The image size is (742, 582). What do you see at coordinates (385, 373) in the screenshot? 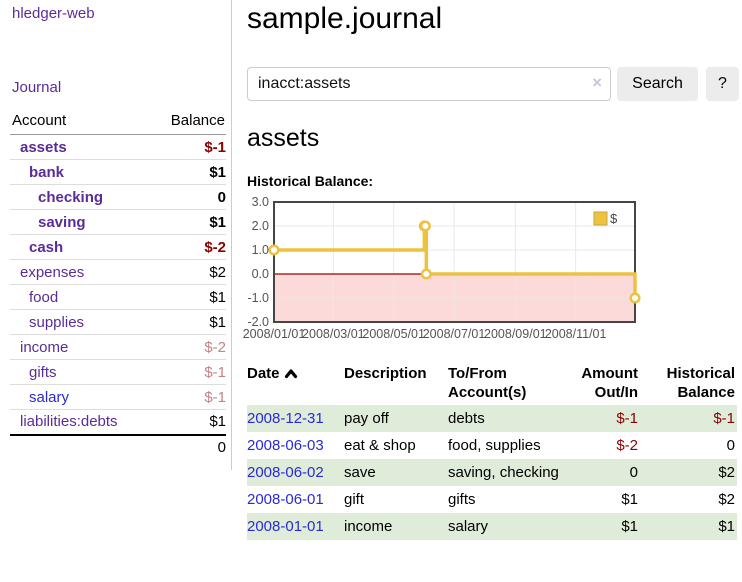
I see `register-col-description: Description` at bounding box center [385, 373].